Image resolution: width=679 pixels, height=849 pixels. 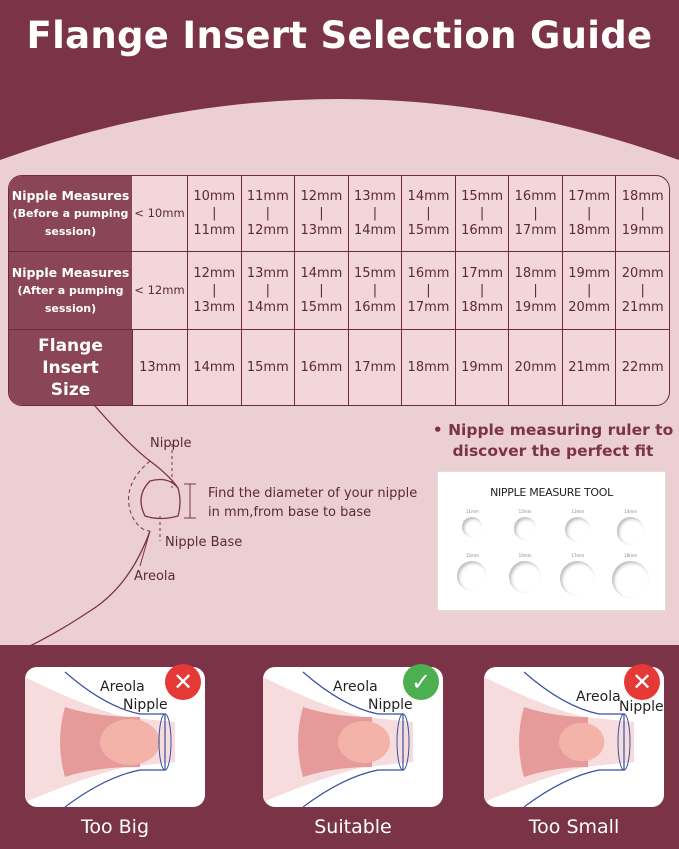 What do you see at coordinates (482, 196) in the screenshot?
I see `range-from: 15mm` at bounding box center [482, 196].